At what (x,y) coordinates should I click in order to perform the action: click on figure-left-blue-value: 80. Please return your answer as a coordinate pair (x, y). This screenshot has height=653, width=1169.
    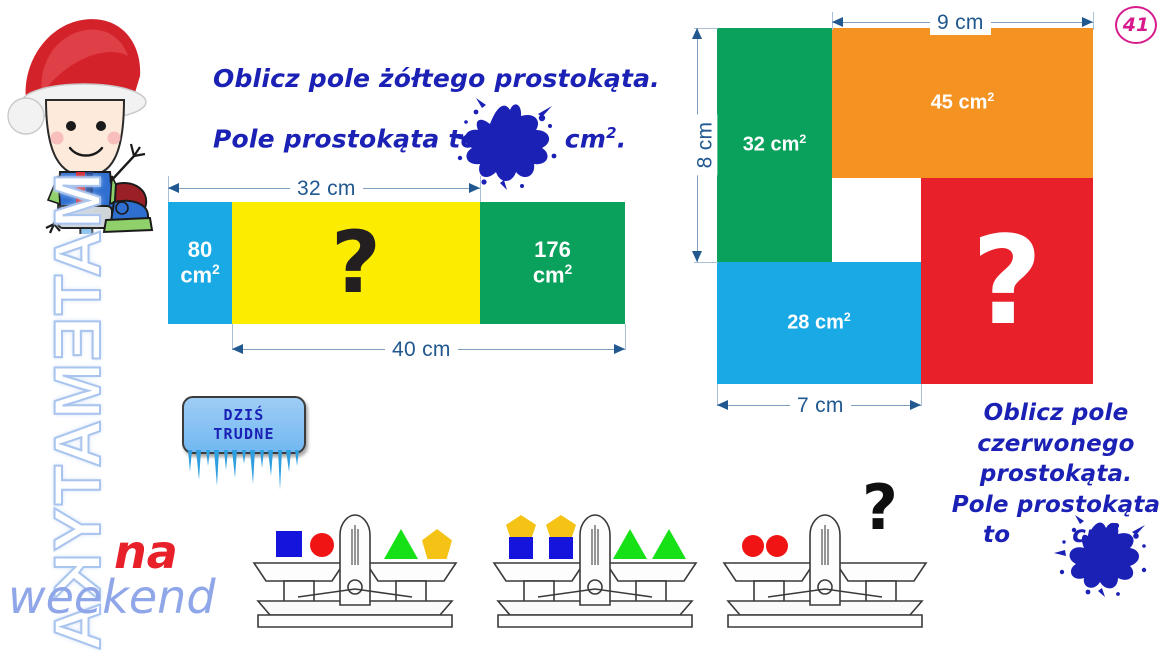
    Looking at the image, I should click on (200, 249).